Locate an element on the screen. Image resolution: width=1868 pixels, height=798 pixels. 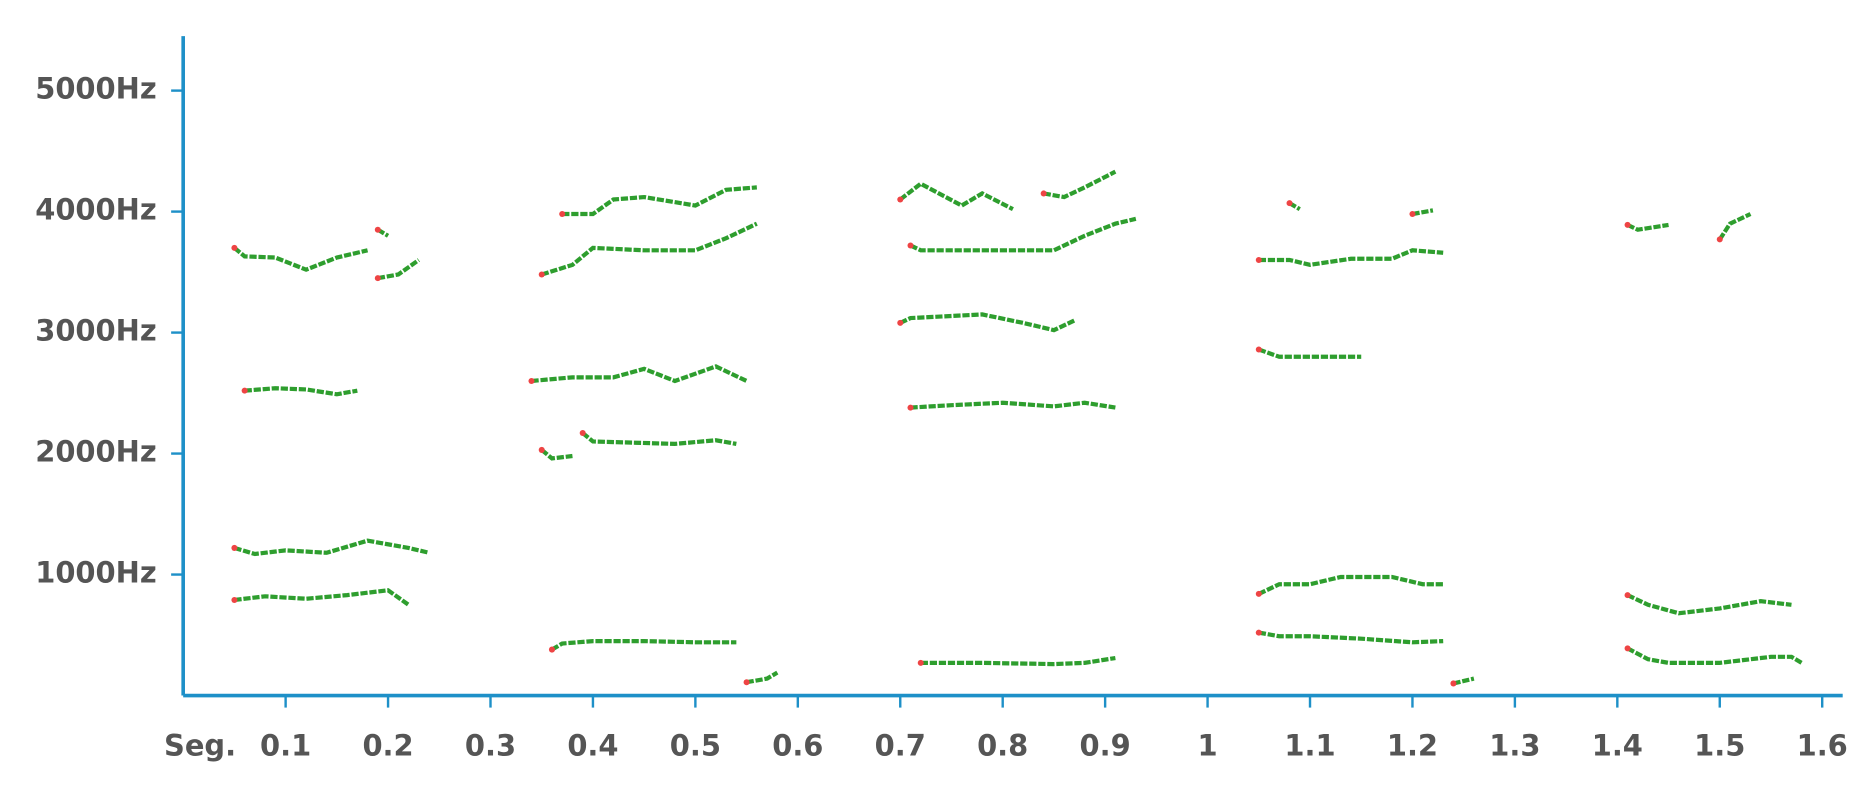
x-tick-label: 0.2 is located at coordinates (387, 745).